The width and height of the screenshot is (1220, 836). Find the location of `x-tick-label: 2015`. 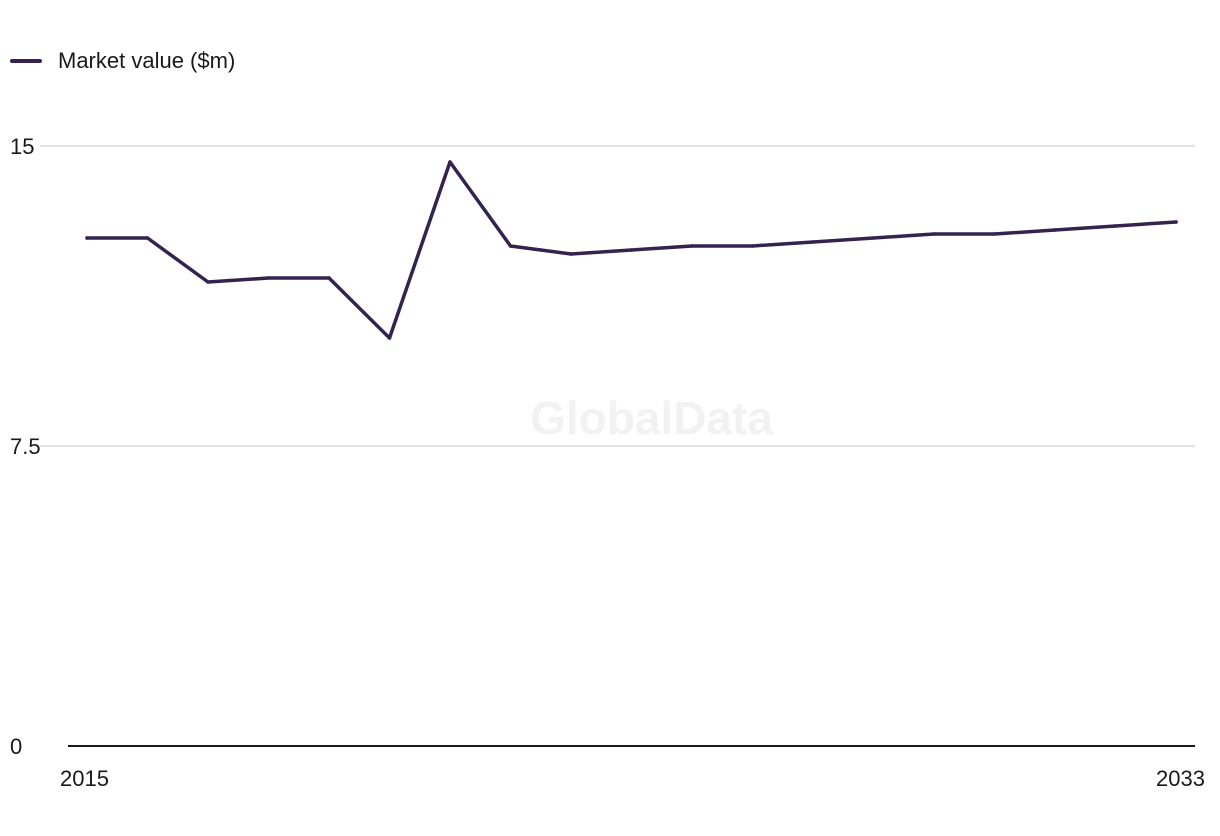

x-tick-label: 2015 is located at coordinates (84, 778).